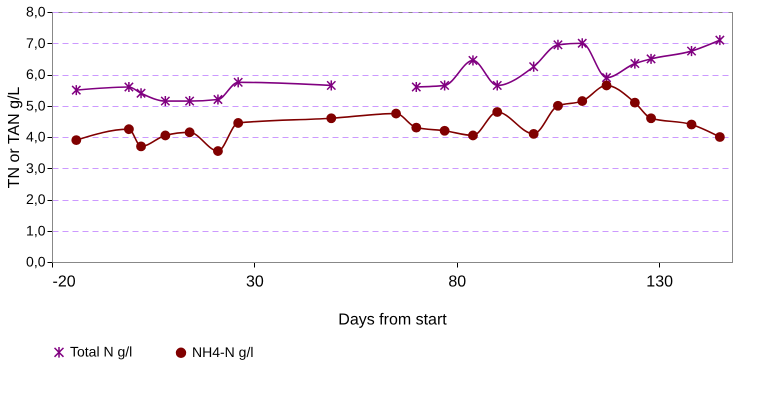 The width and height of the screenshot is (759, 411). What do you see at coordinates (36, 230) in the screenshot?
I see `y-tick-label: 1,0` at bounding box center [36, 230].